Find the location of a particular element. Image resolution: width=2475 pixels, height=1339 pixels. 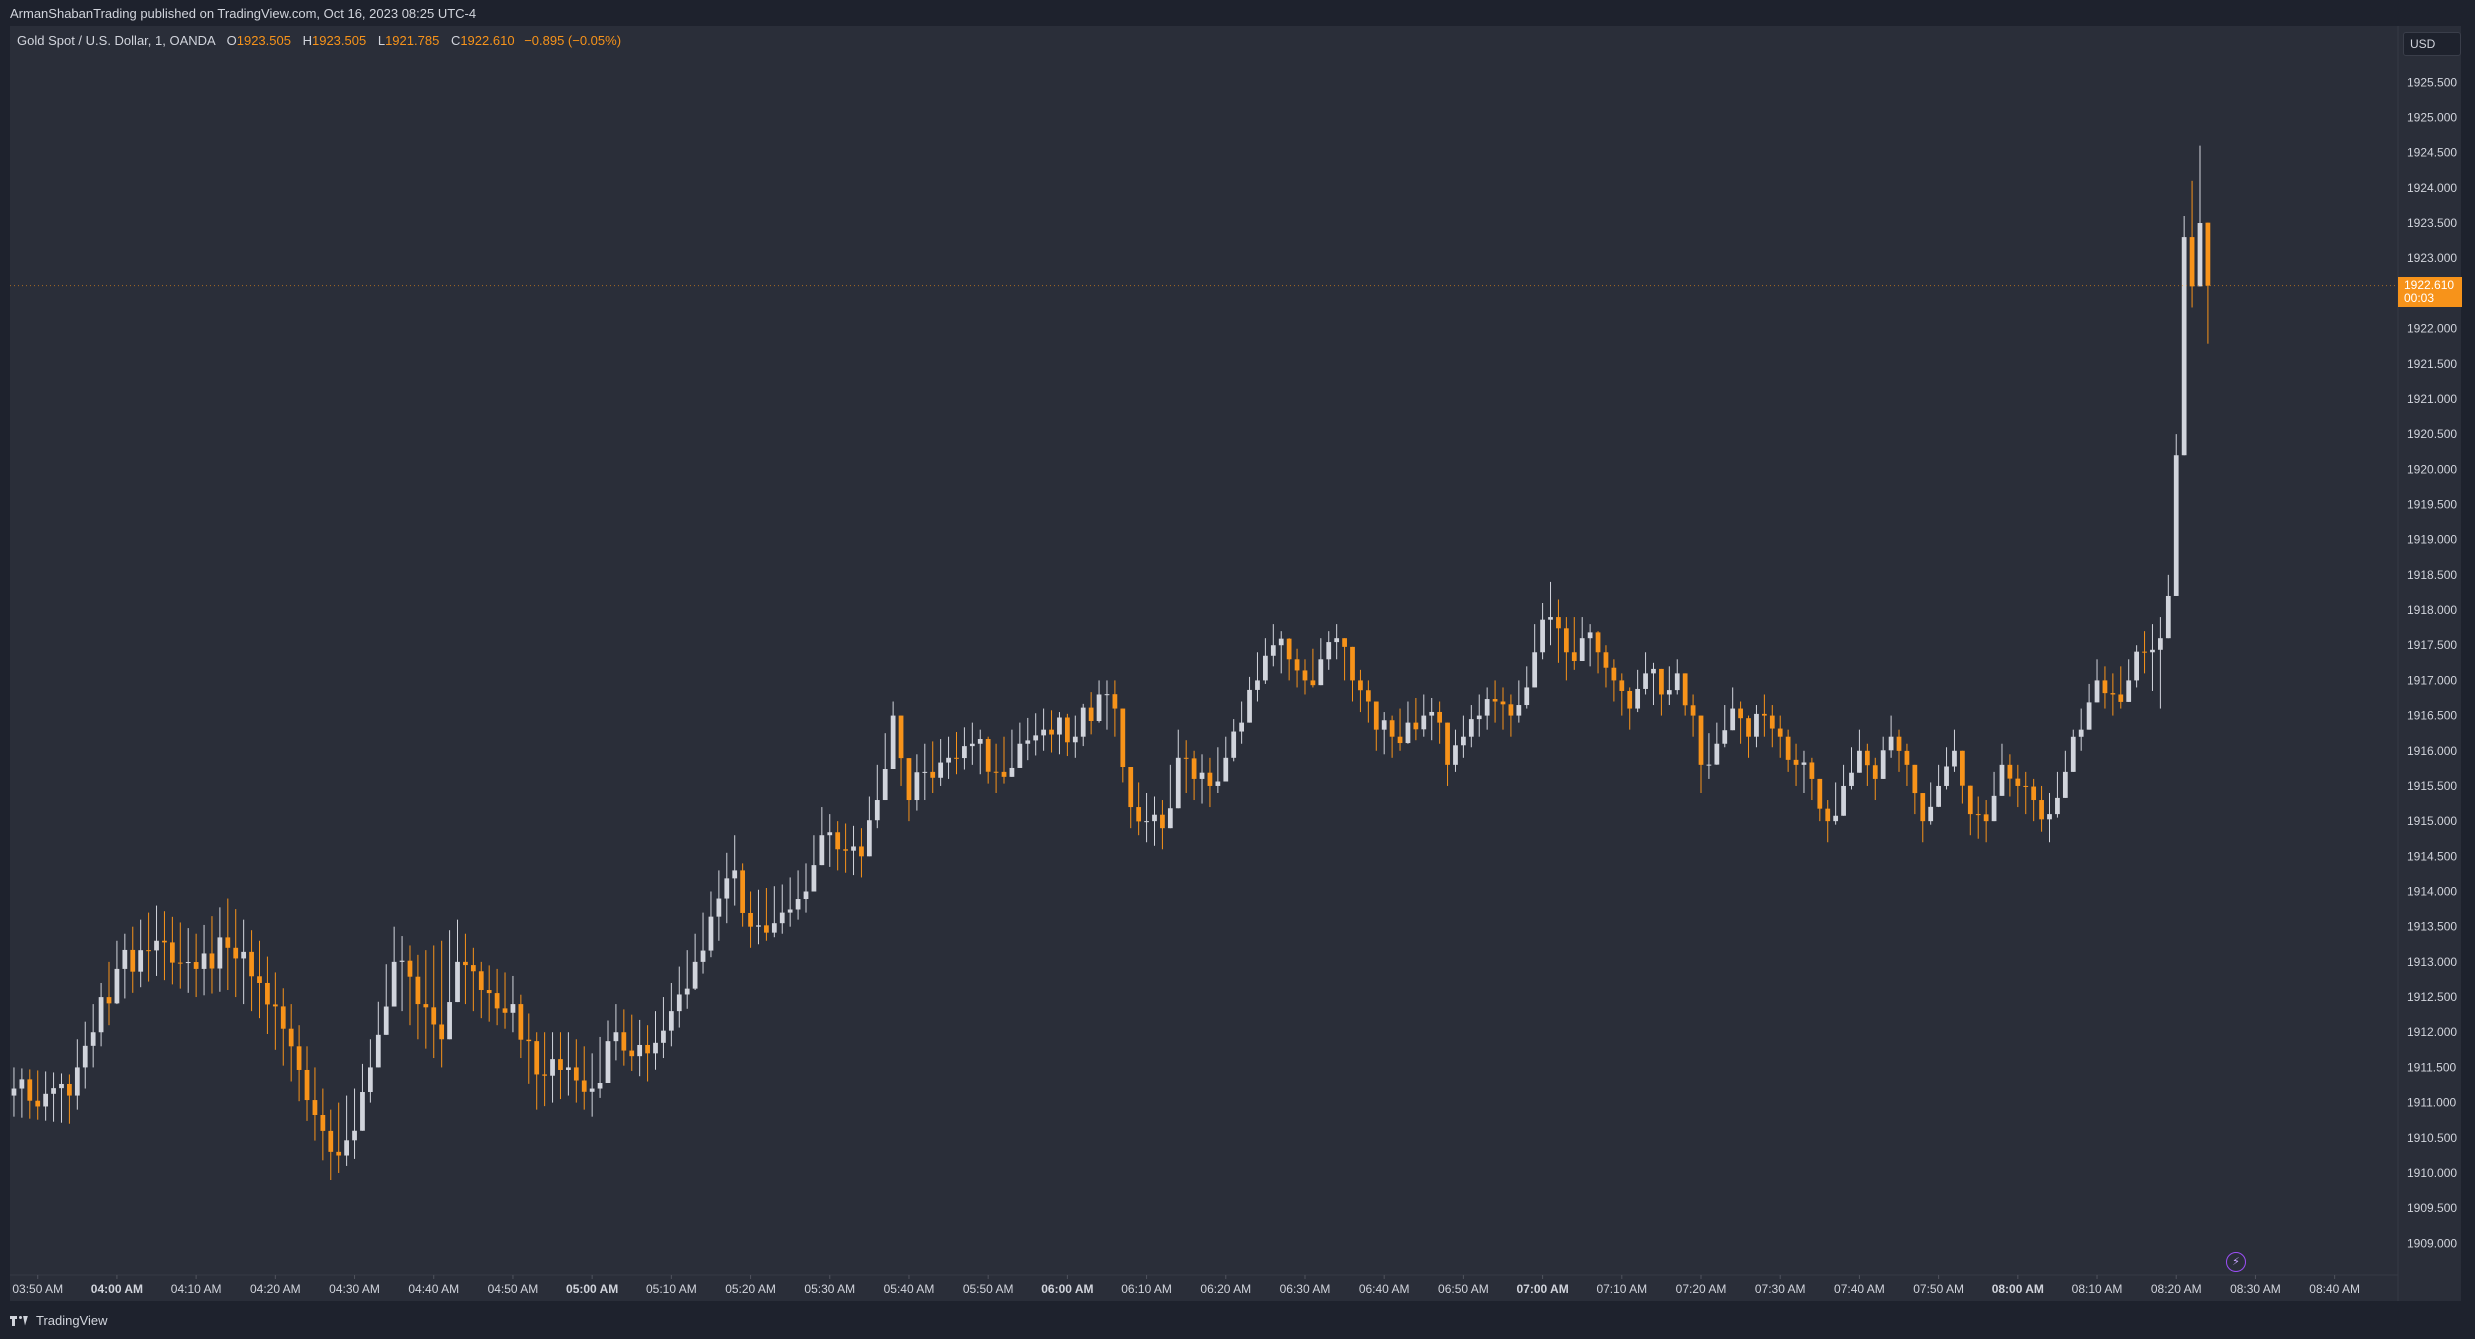

price-tick-label: 1913.500 is located at coordinates (2432, 927).